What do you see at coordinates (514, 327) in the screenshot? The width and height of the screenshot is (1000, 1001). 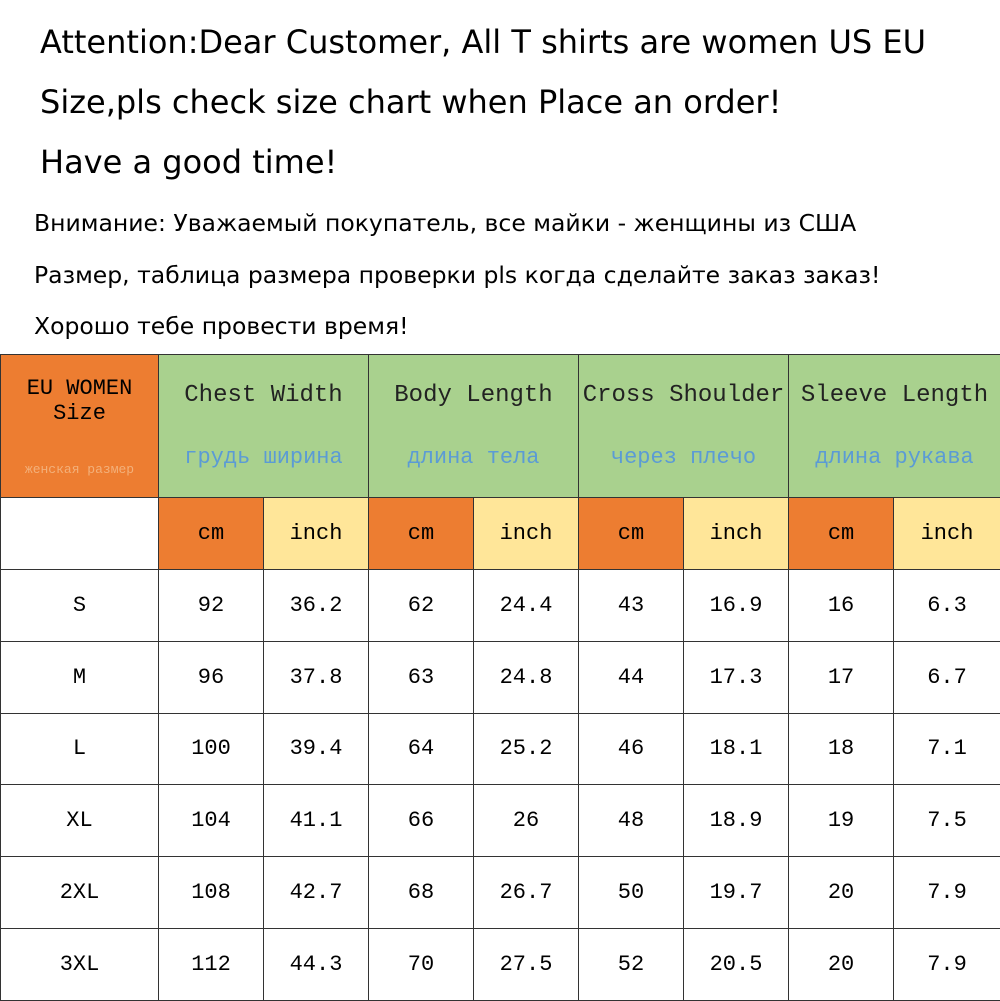 I see `russian-notice-line: Хорошо тебе провести время!` at bounding box center [514, 327].